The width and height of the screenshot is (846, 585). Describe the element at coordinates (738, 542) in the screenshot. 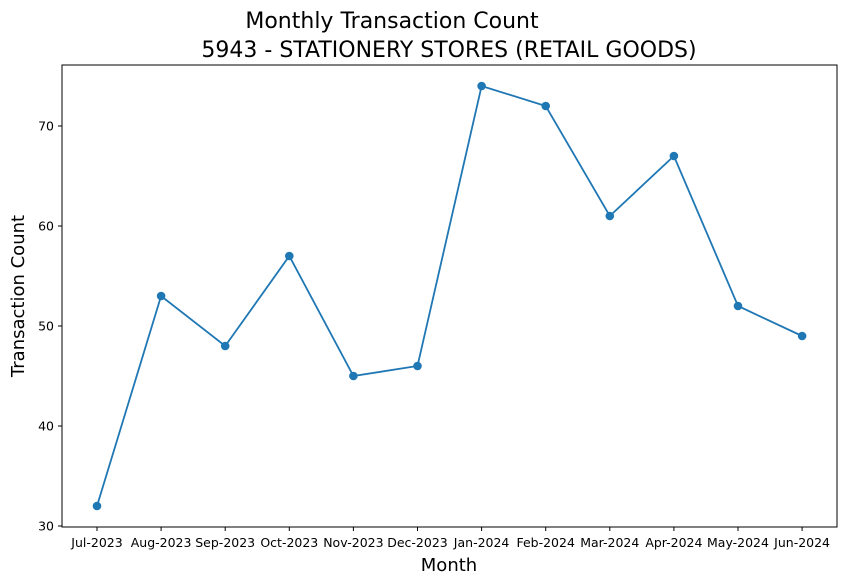

I see `x-tick-label: May-2024` at that location.